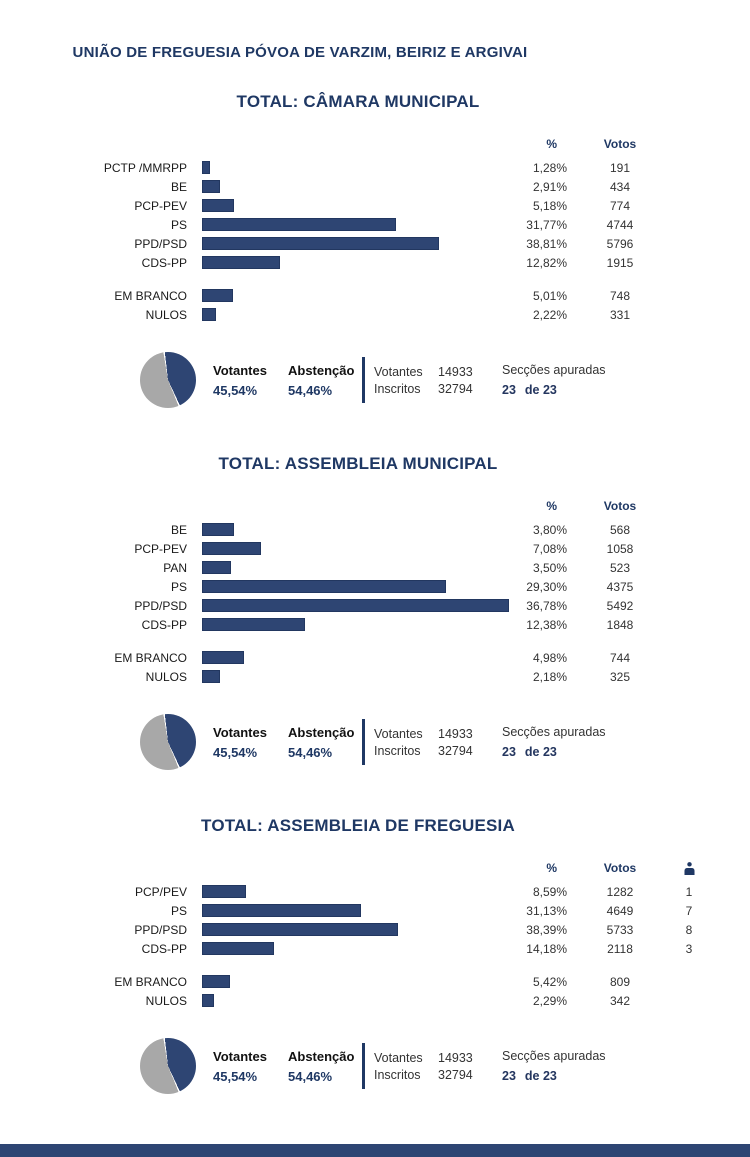  I want to click on percent-value: 2,29%, so click(549, 1000).